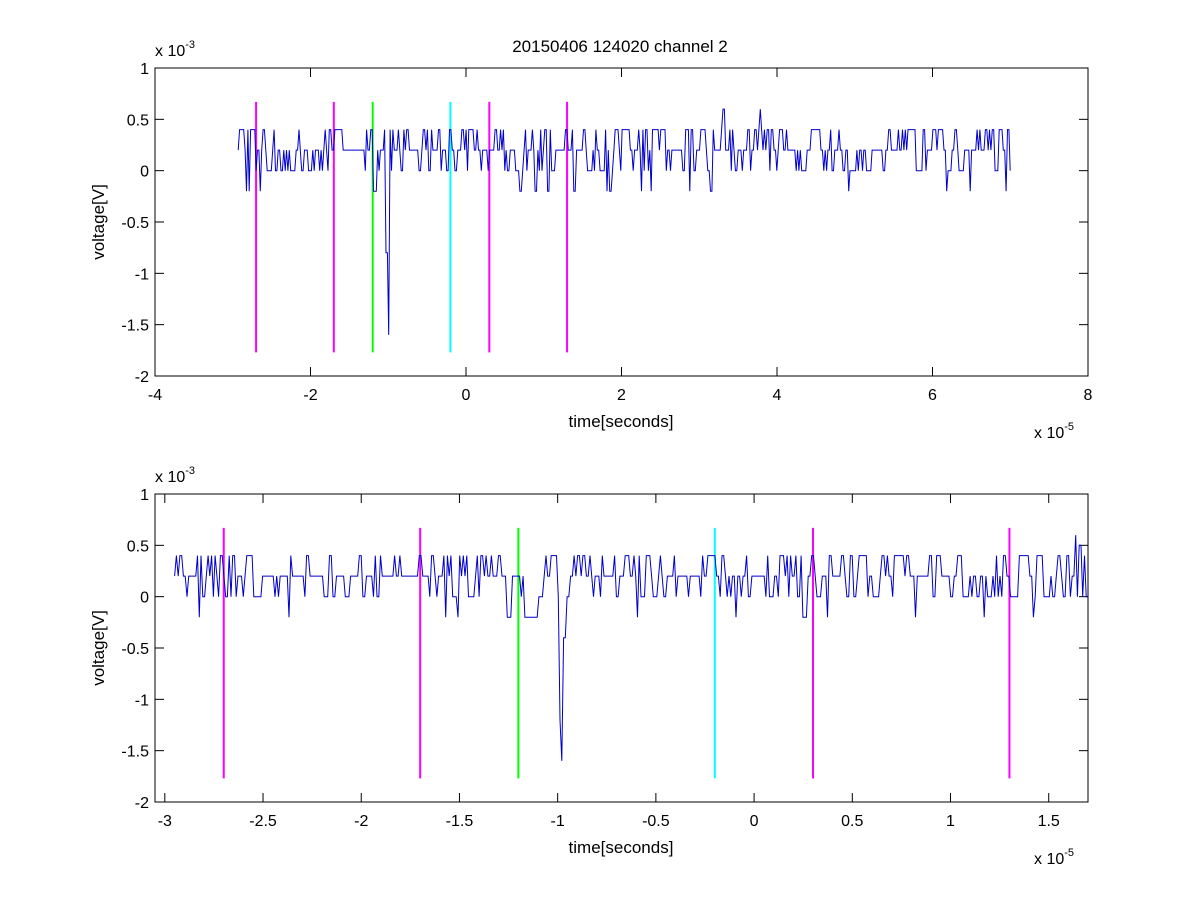 The image size is (1200, 900). I want to click on bottom-x-tick-label: -2, so click(361, 821).